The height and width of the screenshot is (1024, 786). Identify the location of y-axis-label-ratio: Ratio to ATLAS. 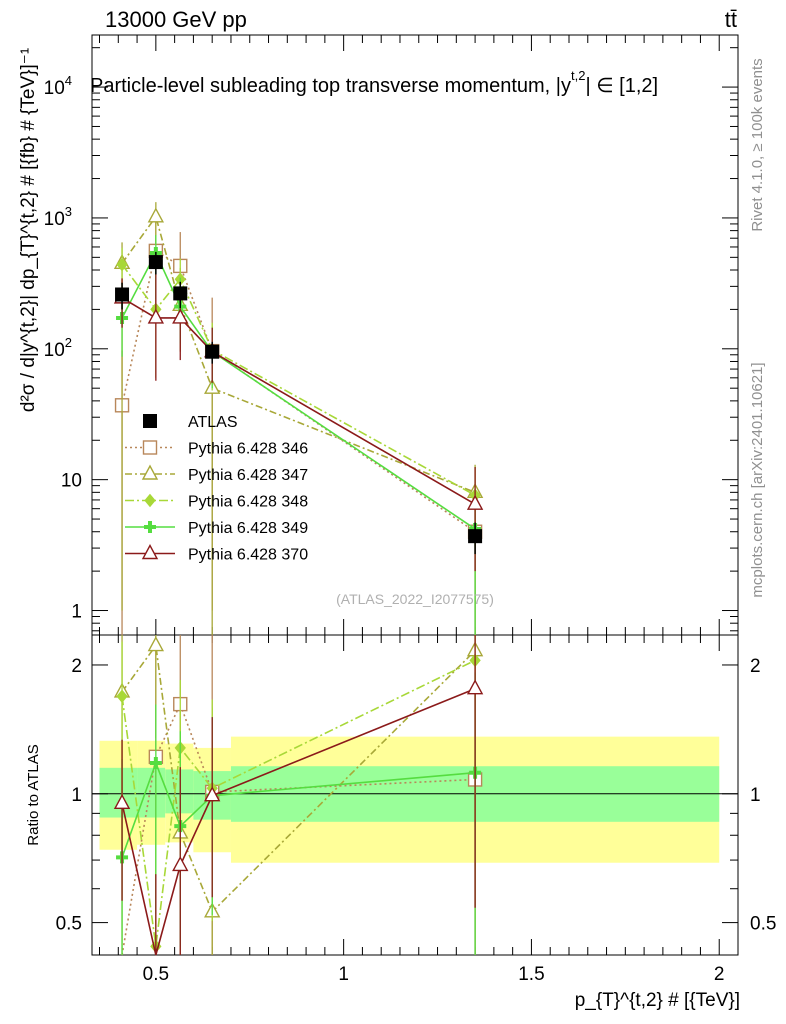
(33, 794).